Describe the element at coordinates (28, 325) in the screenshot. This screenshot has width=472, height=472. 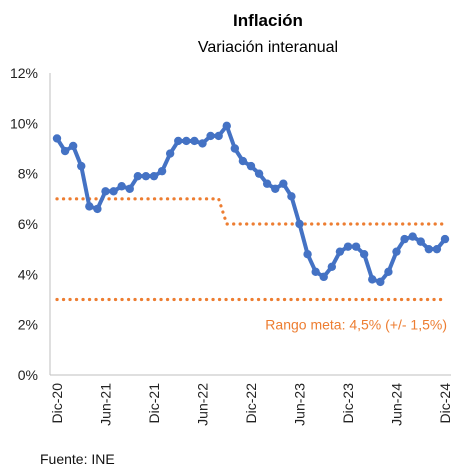
I see `y-tick-label: 2%` at that location.